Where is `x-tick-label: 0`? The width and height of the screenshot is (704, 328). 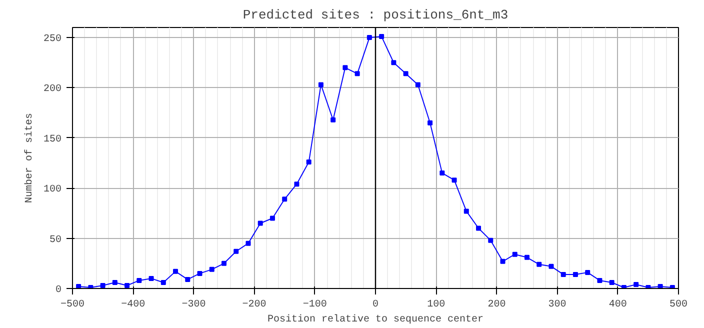
x-tick-label: 0 is located at coordinates (375, 305).